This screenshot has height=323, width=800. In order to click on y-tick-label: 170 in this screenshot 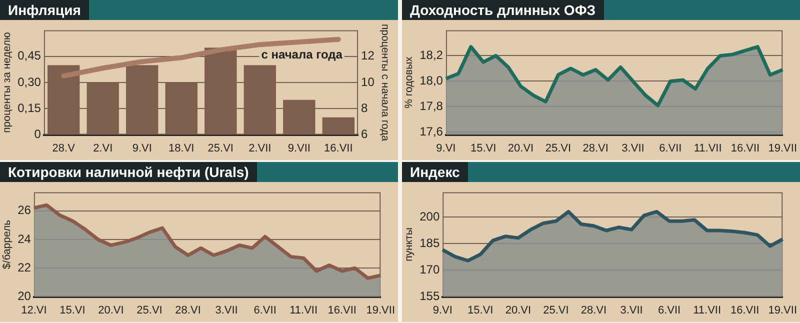, I will do `click(430, 269)`.